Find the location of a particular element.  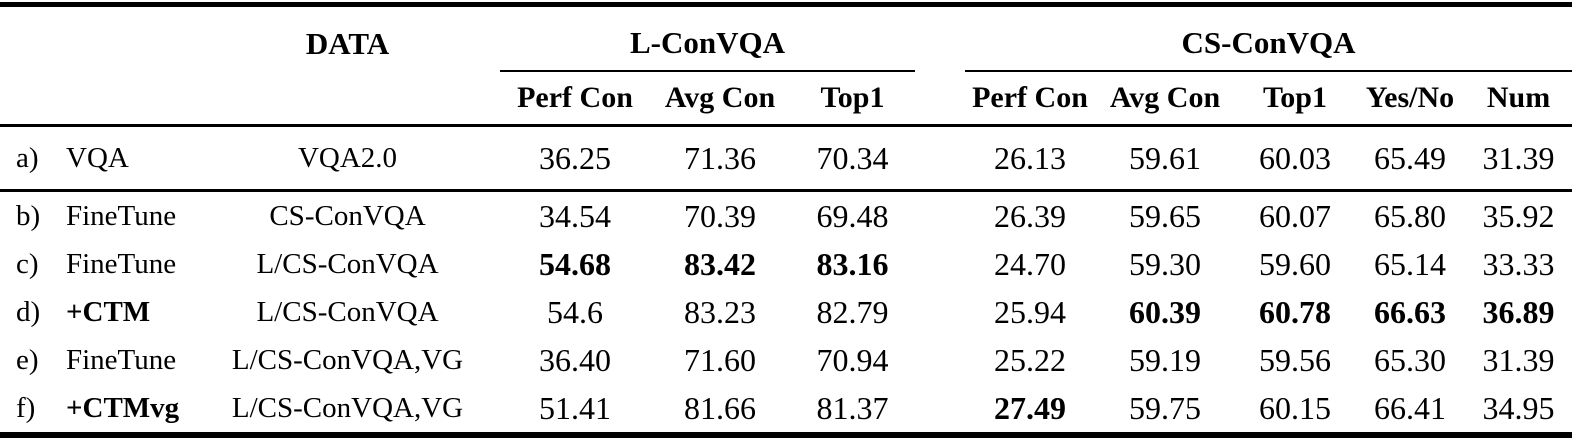

row-label: d) is located at coordinates (28, 311).